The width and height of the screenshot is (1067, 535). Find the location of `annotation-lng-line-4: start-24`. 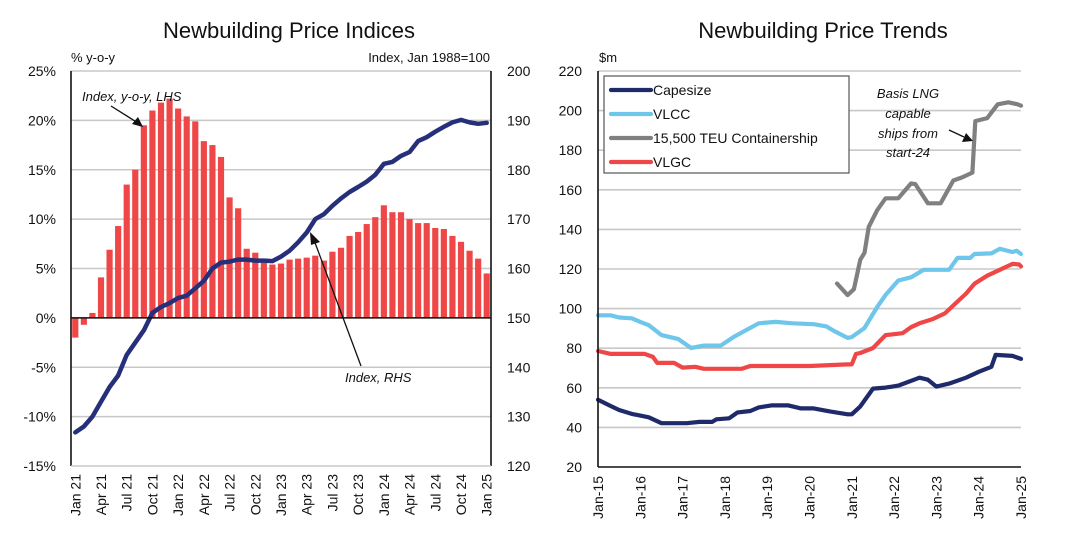

annotation-lng-line-4: start-24 is located at coordinates (908, 152).